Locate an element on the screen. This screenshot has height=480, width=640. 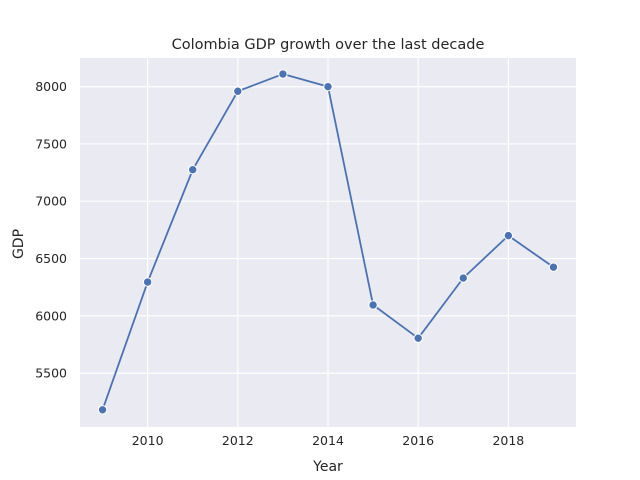
y-tick-label: 6000 is located at coordinates (51, 315).